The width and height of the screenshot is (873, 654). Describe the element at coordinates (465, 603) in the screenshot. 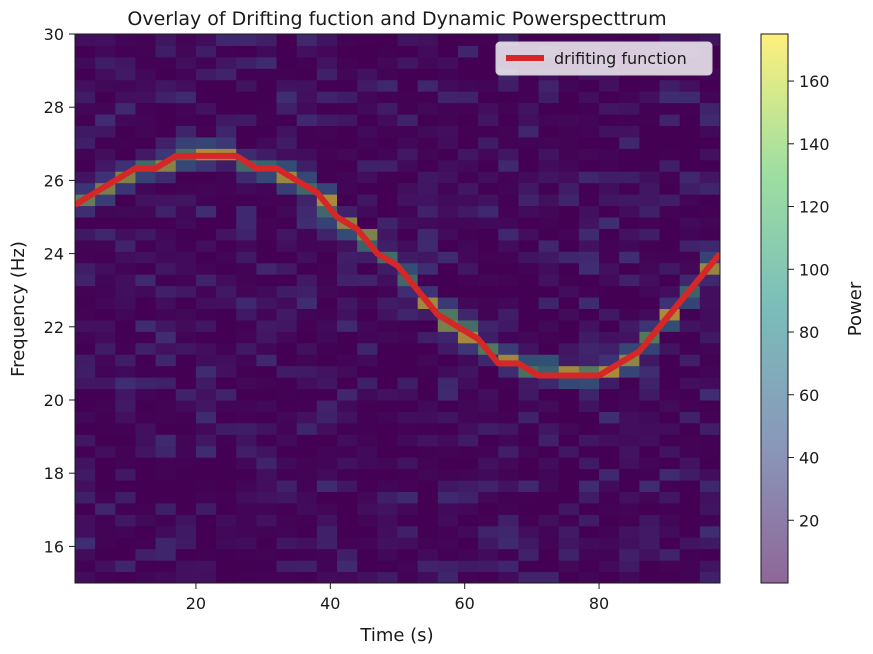

I see `x-tick-label: 60` at that location.